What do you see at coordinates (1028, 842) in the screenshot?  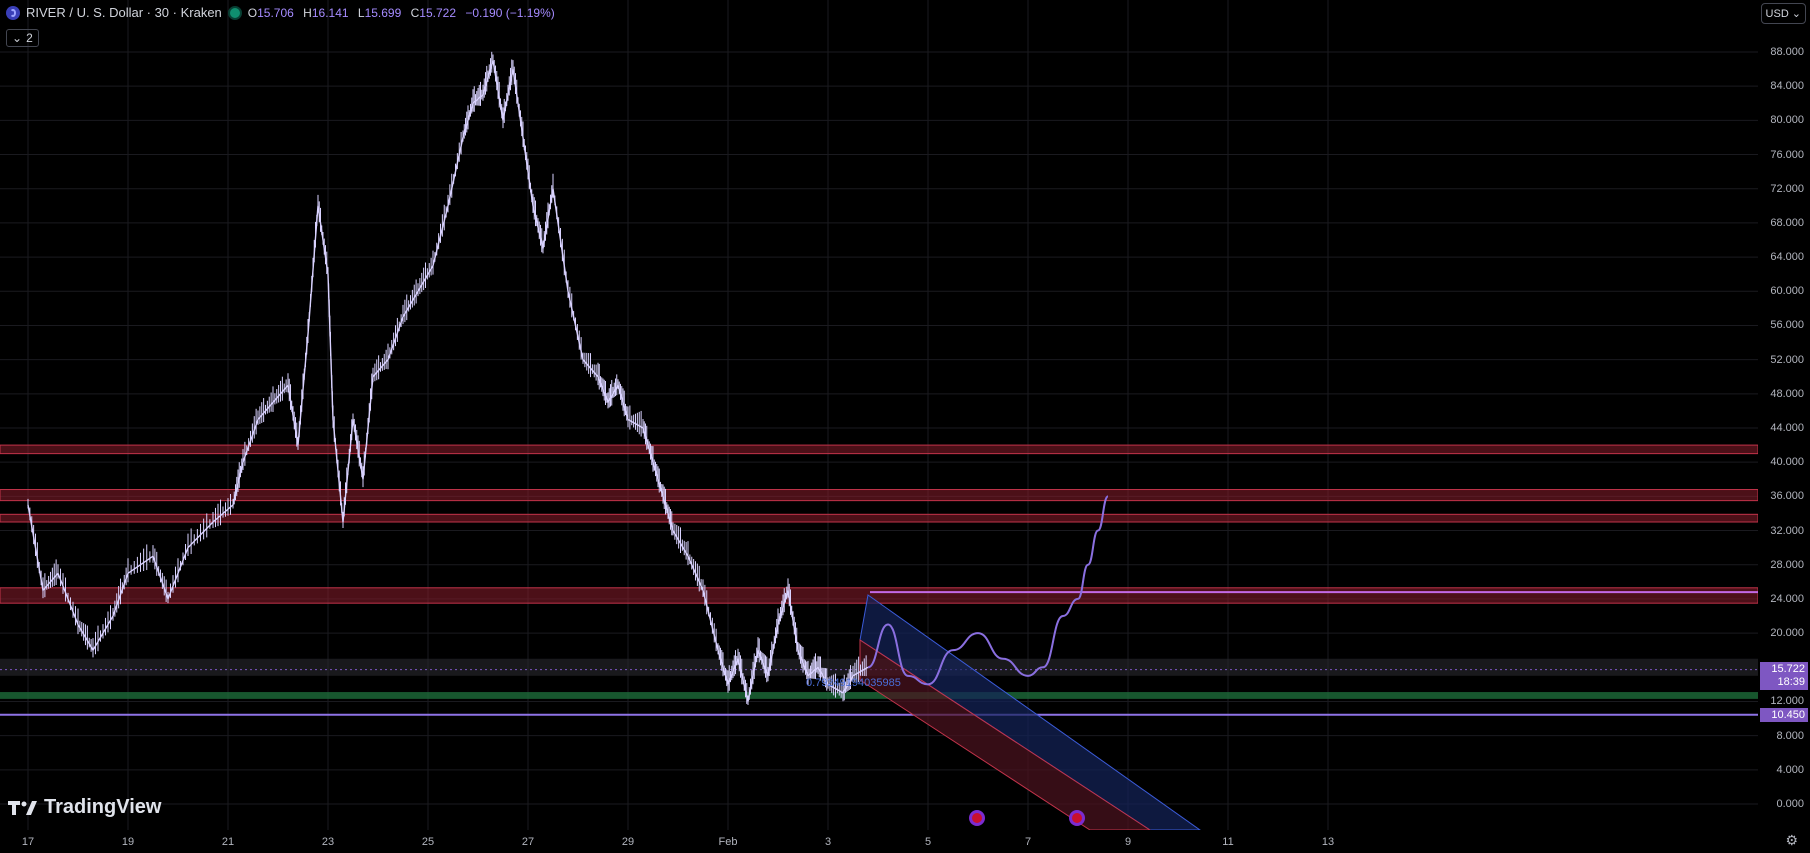 I see `time-tick-label: 7` at bounding box center [1028, 842].